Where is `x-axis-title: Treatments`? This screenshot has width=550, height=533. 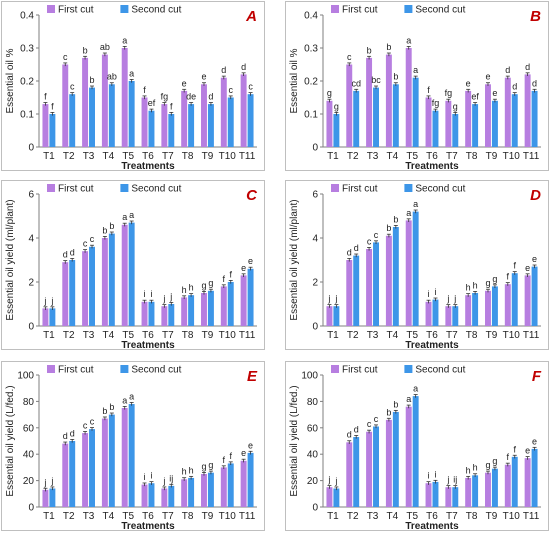 x-axis-title: Treatments is located at coordinates (432, 345).